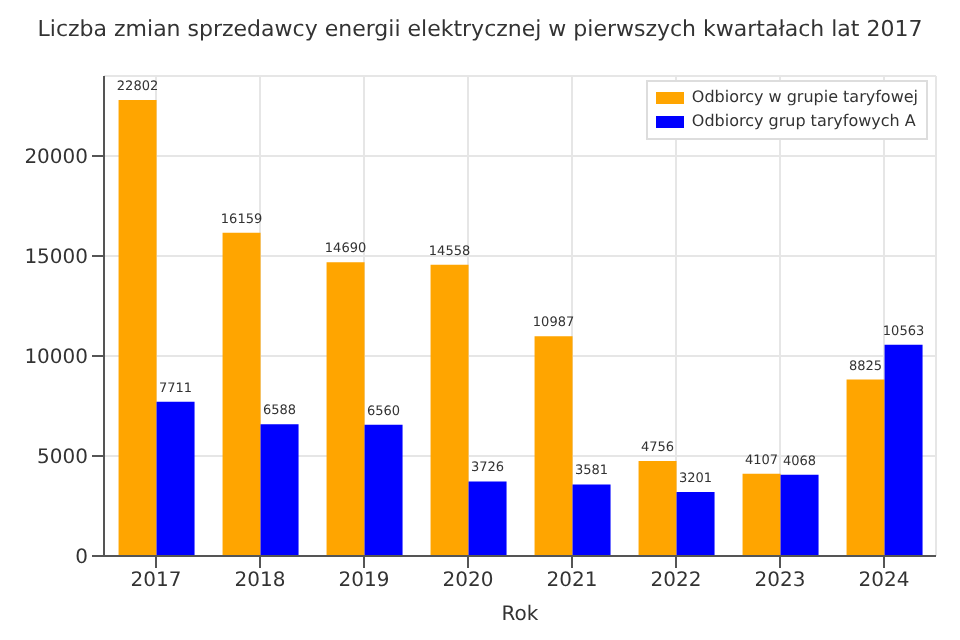  Describe the element at coordinates (364, 581) in the screenshot. I see `x-tick-label: 2019` at that location.